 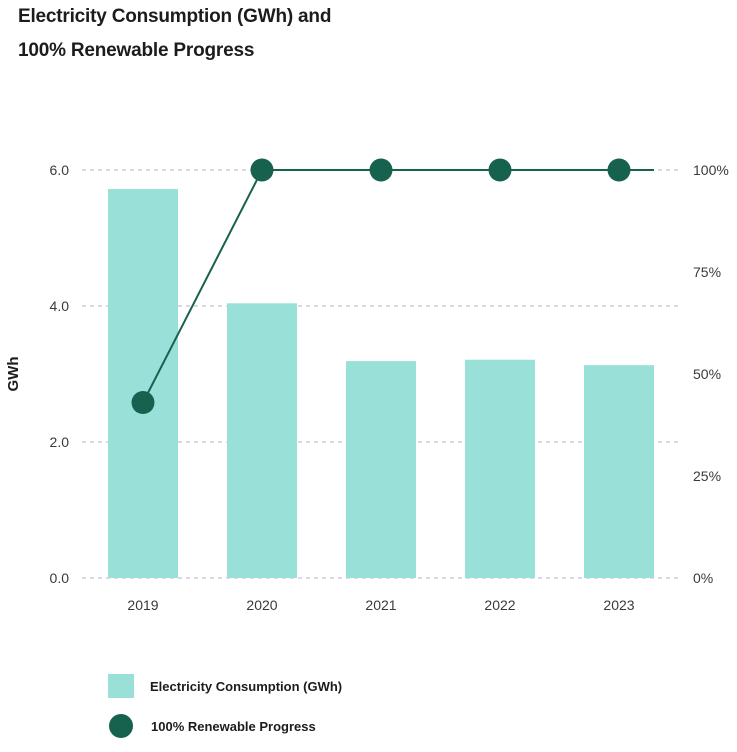 I want to click on y-axis-label: GWh, so click(x=13, y=374).